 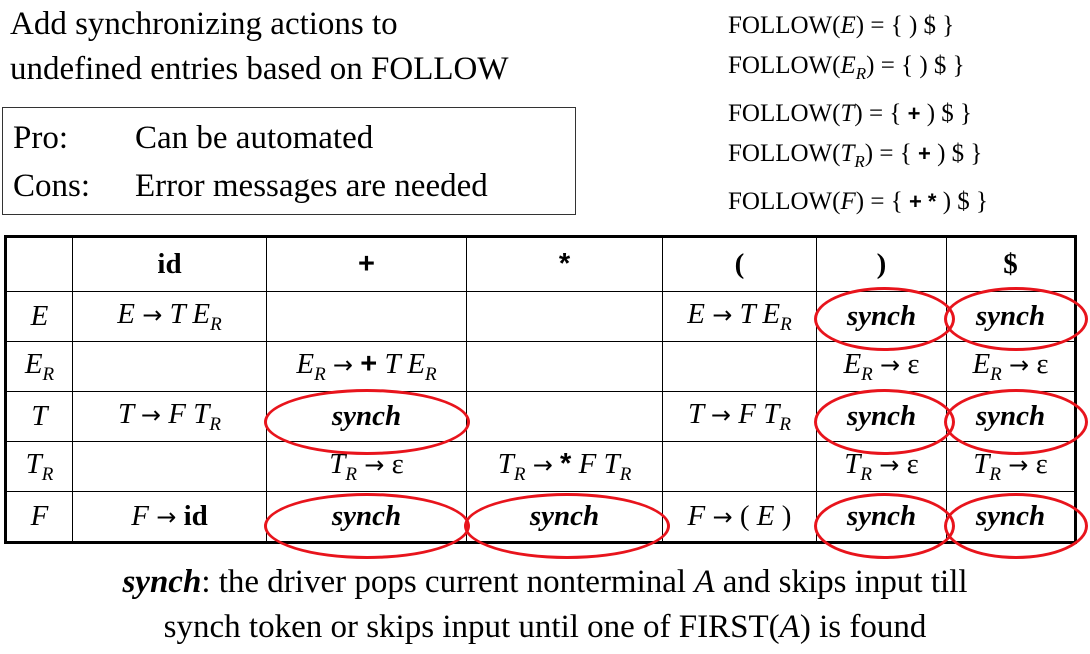 I want to click on pro-row: Pro: Can be automated, so click(x=289, y=138).